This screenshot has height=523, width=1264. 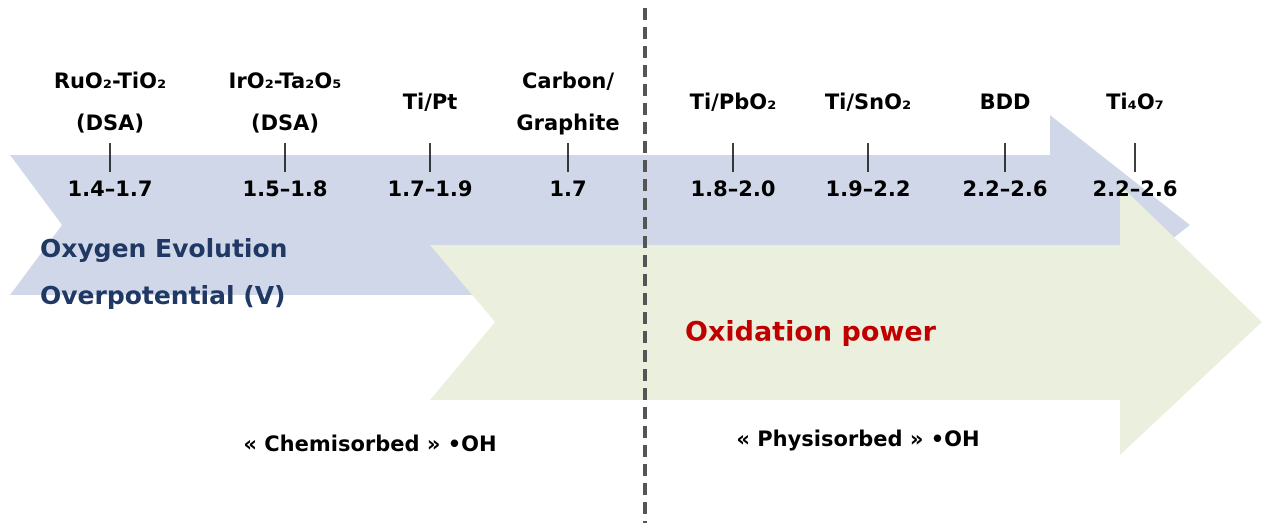 What do you see at coordinates (430, 102) in the screenshot?
I see `electrode-label: Ti/Pt` at bounding box center [430, 102].